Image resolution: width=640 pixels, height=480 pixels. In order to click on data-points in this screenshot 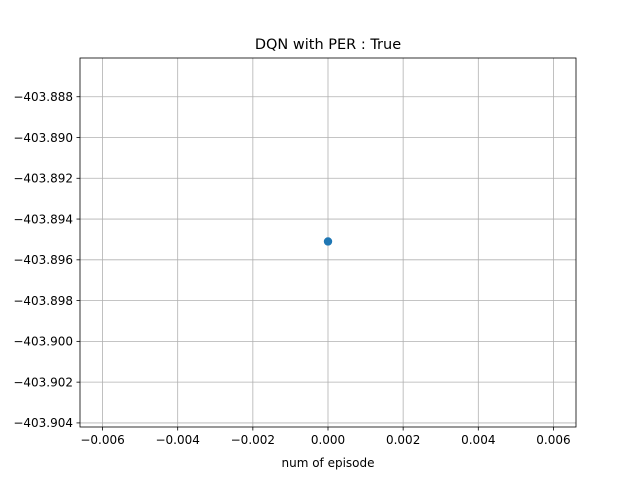, I will do `click(328, 241)`.